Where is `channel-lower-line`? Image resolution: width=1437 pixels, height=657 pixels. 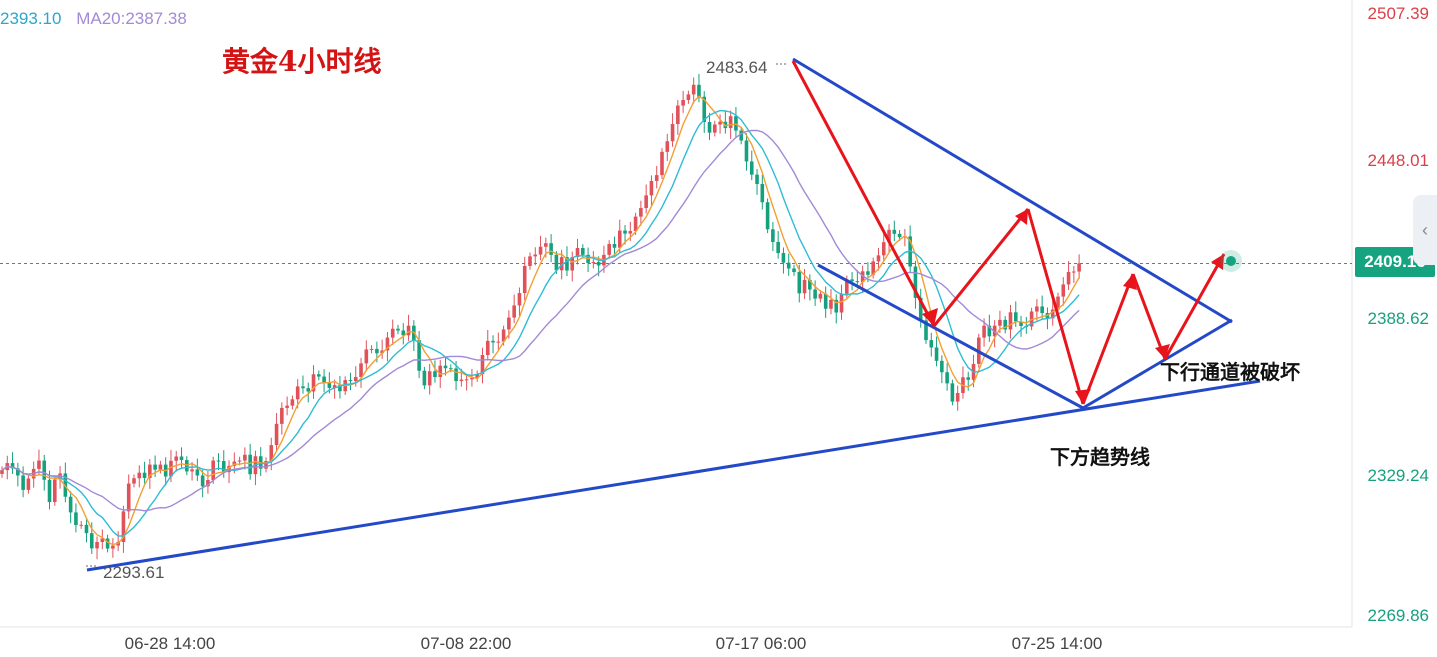 channel-lower-line is located at coordinates (950, 336).